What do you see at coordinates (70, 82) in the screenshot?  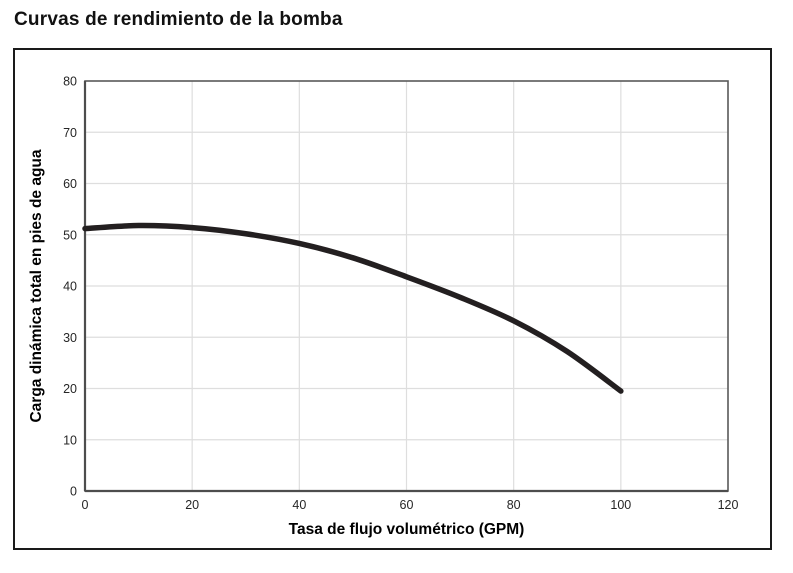 I see `y-tick-label: 80` at bounding box center [70, 82].